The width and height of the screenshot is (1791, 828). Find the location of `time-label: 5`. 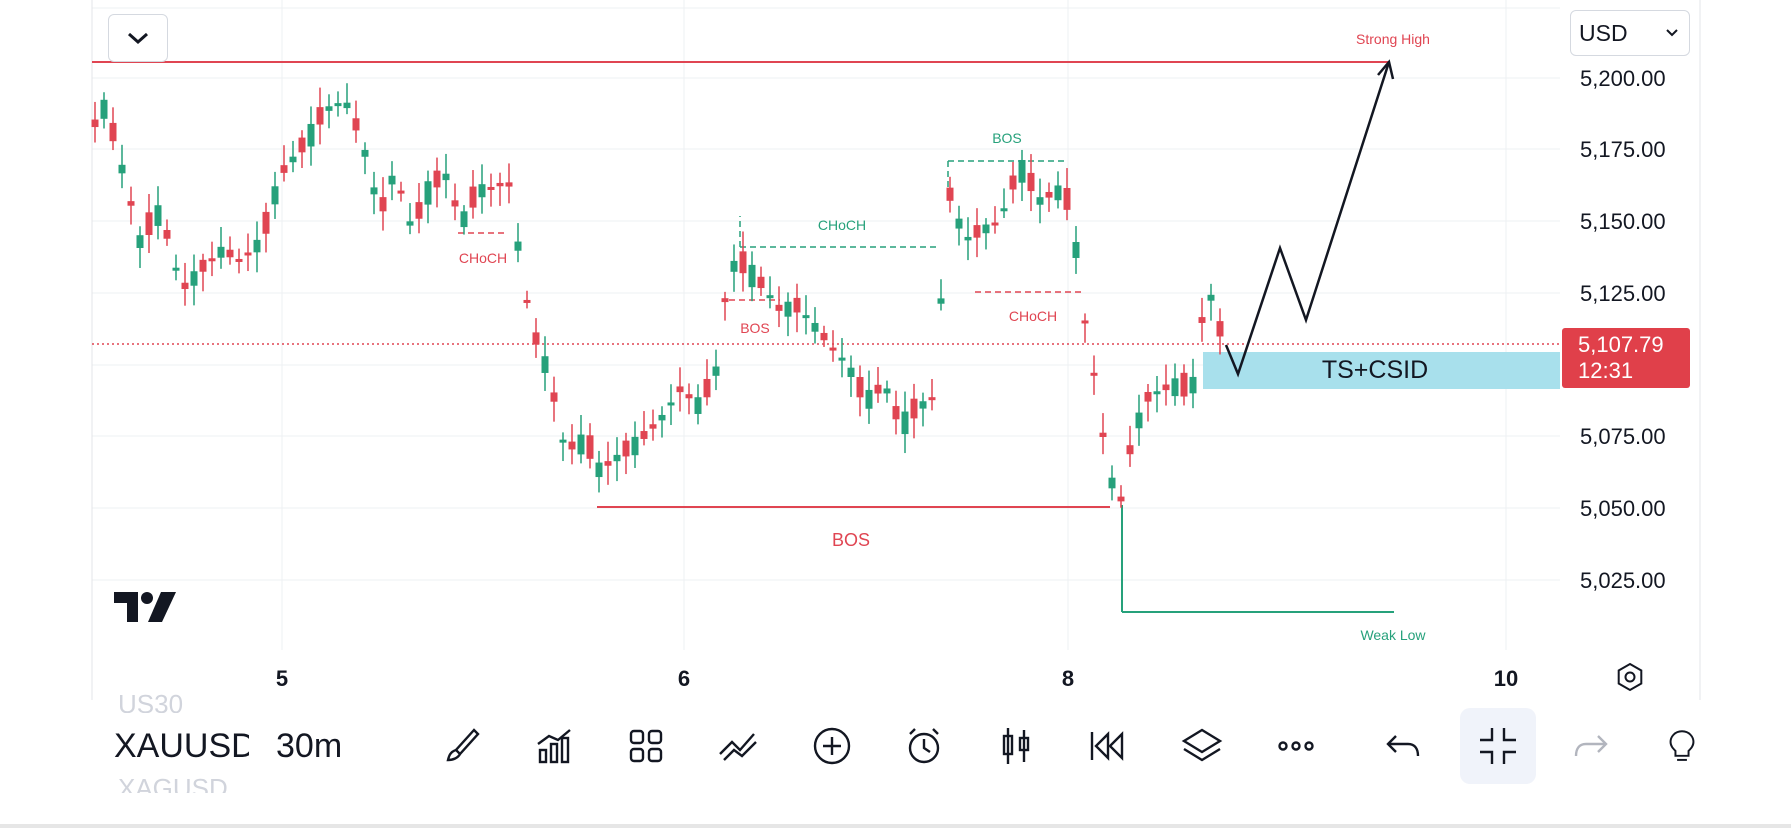

time-label: 5 is located at coordinates (282, 678).